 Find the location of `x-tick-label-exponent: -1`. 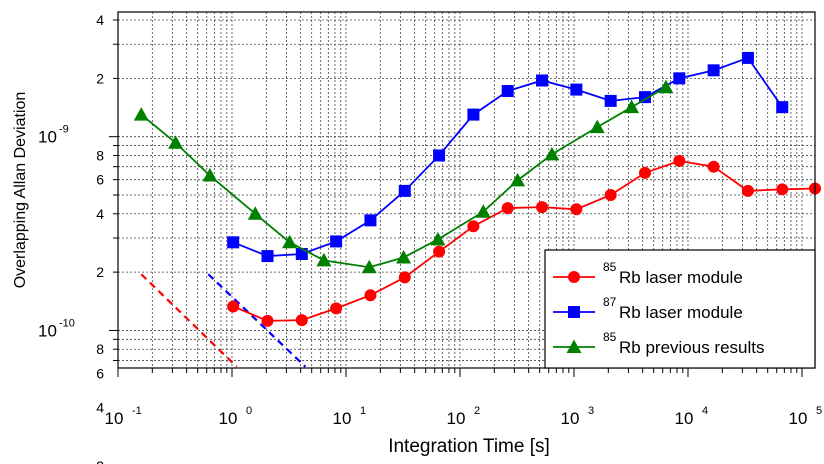

x-tick-label-exponent: -1 is located at coordinates (137, 411).